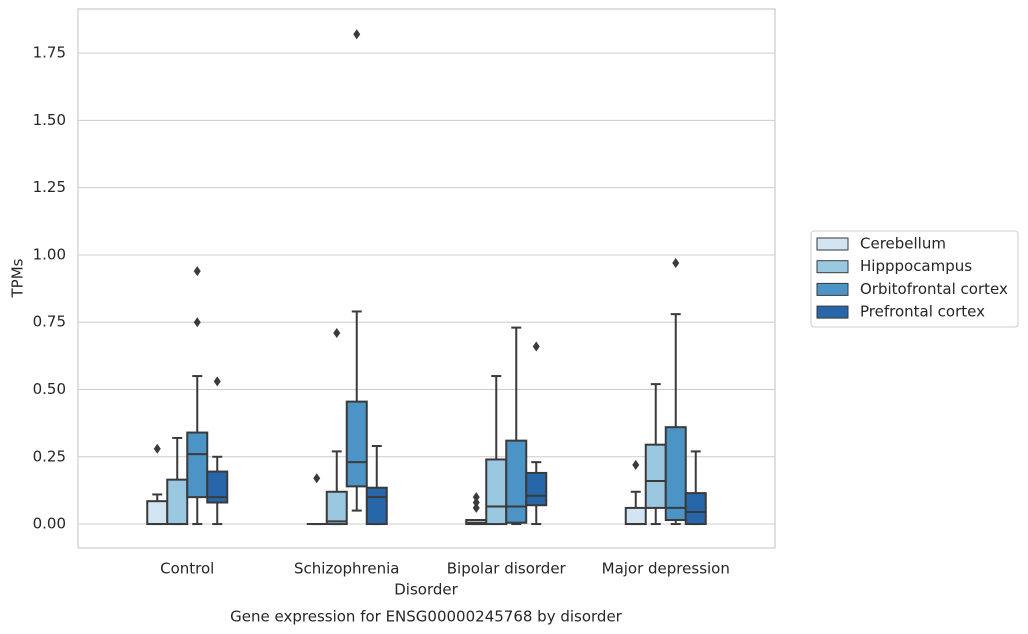  I want to click on legend-label: Orbitofrontal cortex, so click(934, 289).